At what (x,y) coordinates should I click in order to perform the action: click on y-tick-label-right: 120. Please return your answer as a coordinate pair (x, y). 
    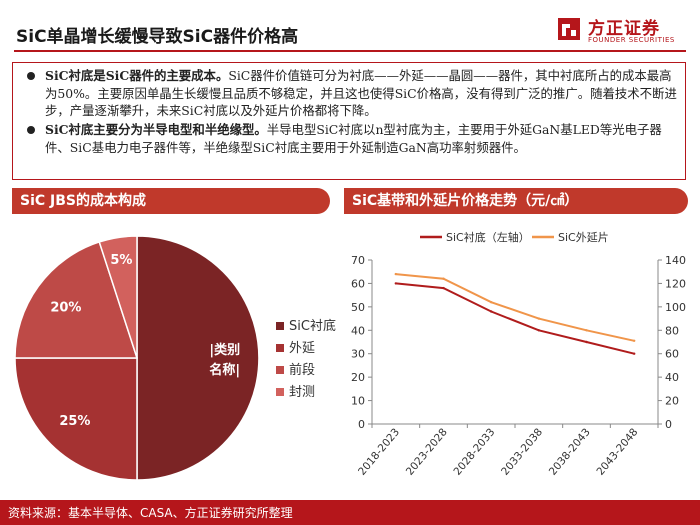
    Looking at the image, I should click on (675, 283).